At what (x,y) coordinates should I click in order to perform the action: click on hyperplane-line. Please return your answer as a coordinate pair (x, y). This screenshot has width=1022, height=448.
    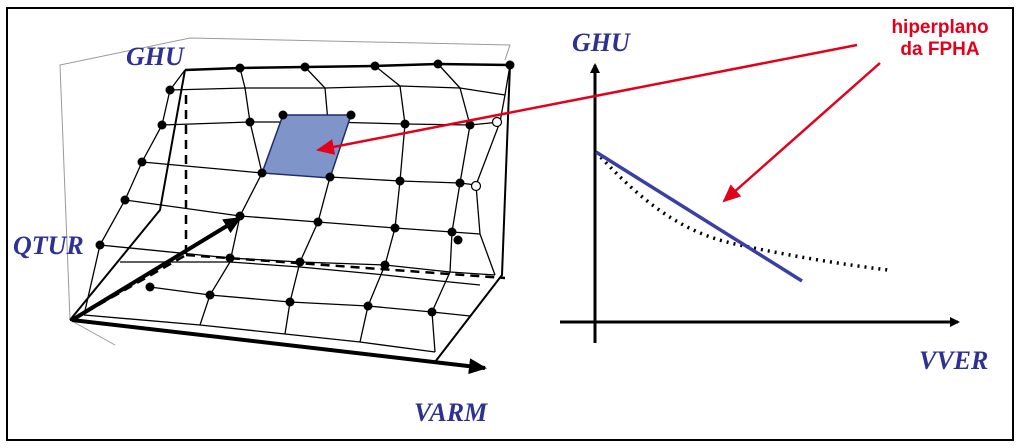
    Looking at the image, I should click on (699, 216).